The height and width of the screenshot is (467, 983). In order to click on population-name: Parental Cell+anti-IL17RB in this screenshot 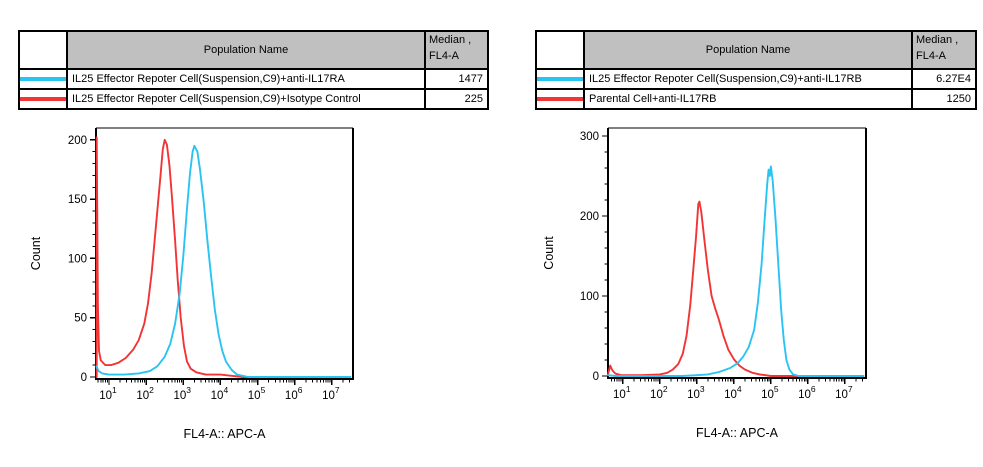, I will do `click(748, 99)`.